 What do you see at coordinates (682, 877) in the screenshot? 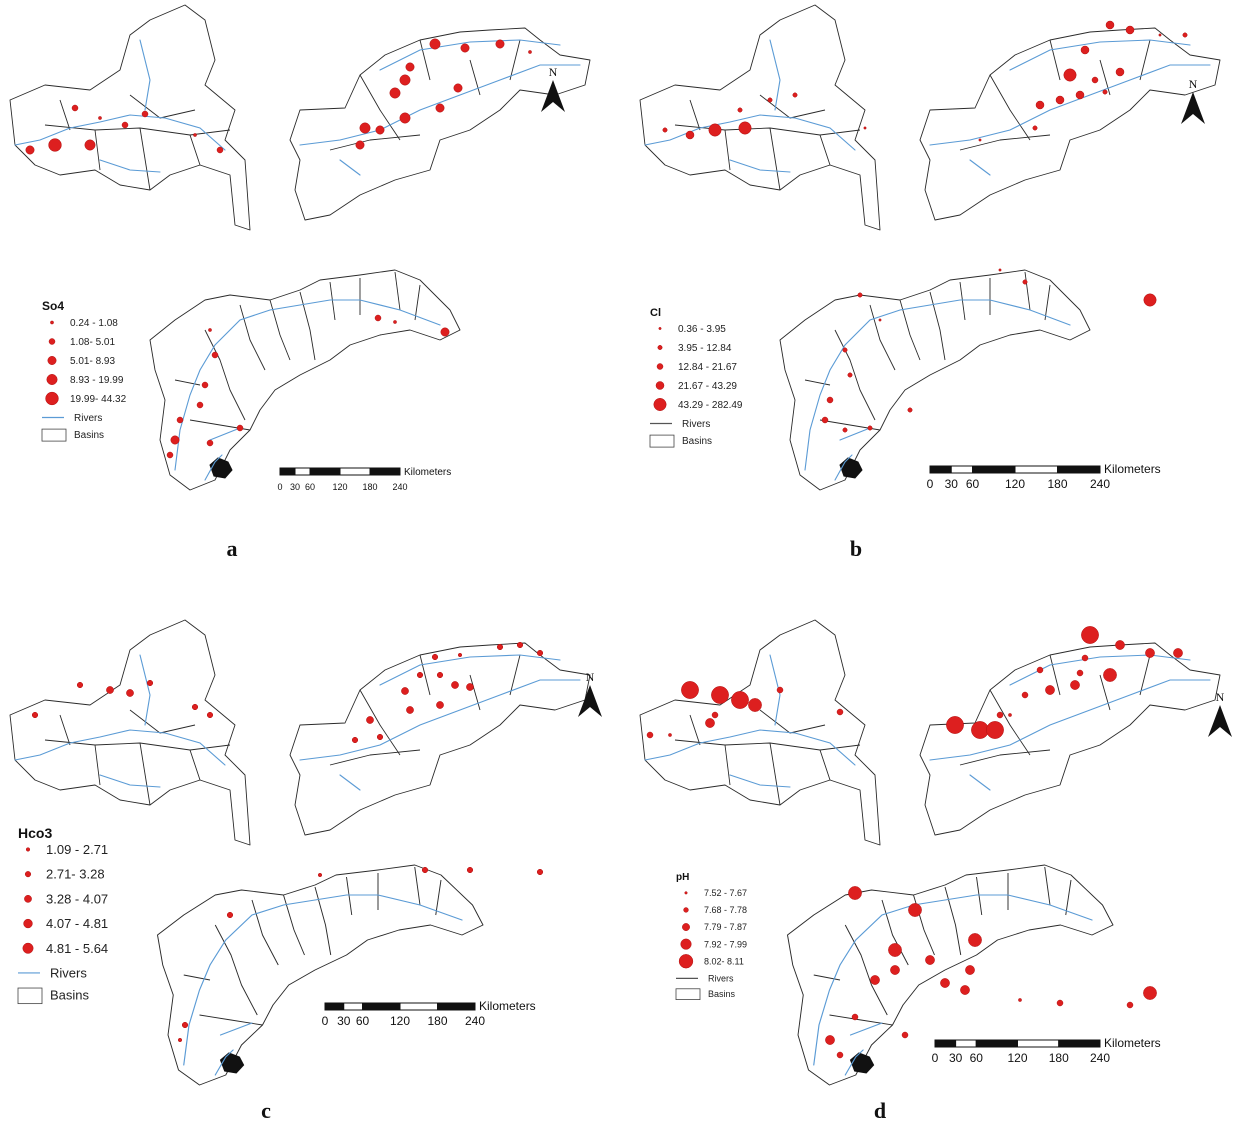
I see `legend-title: pH` at bounding box center [682, 877].